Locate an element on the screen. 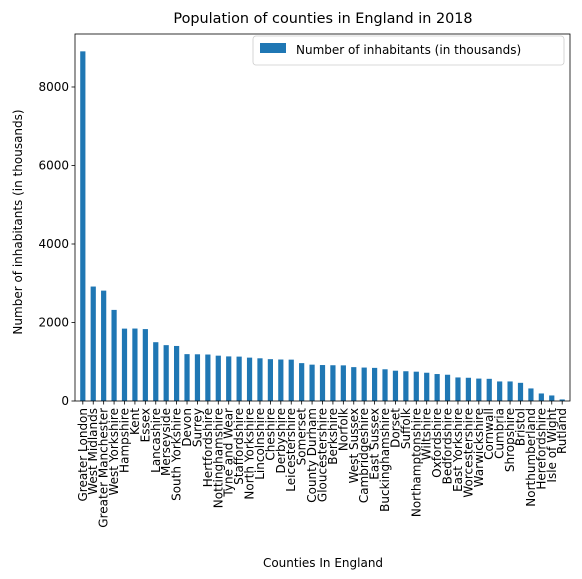 The height and width of the screenshot is (579, 582). legend: Number of inhabitants (in thousands) is located at coordinates (408, 50).